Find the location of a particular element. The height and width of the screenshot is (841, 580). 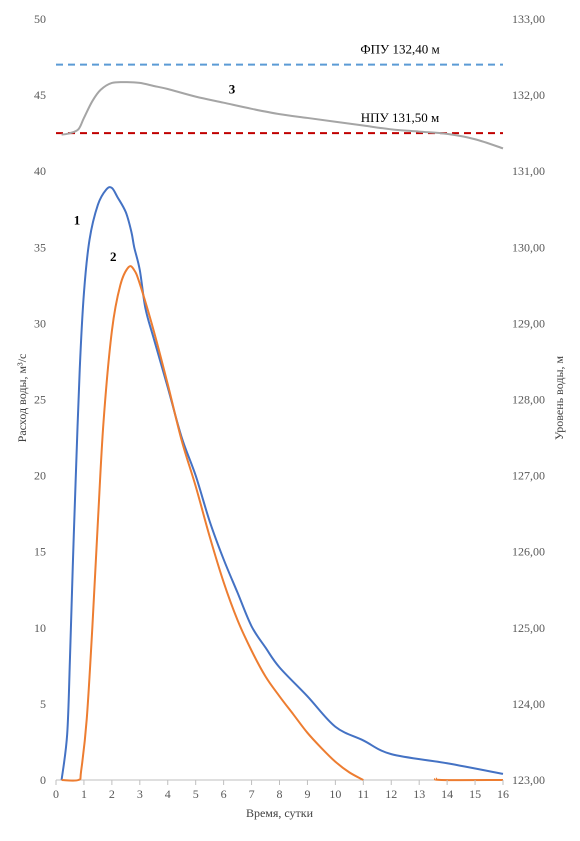

y-left-axis-title: Расход воды, м³/с is located at coordinates (22, 398).